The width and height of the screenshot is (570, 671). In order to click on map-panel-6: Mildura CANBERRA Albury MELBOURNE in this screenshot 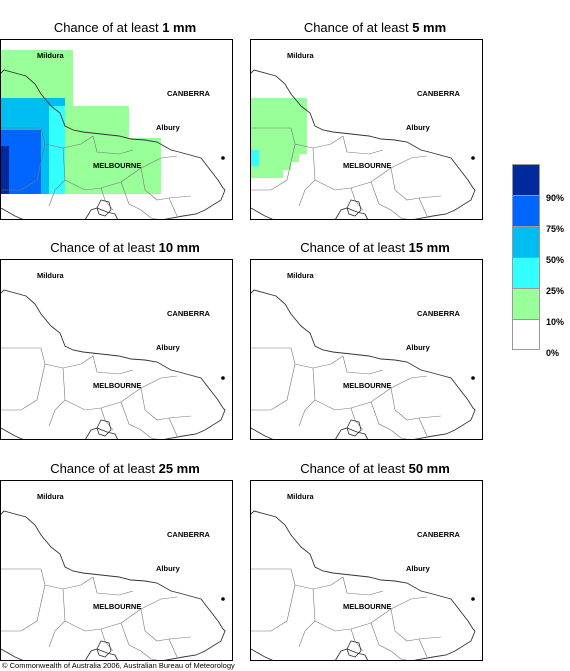, I will do `click(366, 570)`.